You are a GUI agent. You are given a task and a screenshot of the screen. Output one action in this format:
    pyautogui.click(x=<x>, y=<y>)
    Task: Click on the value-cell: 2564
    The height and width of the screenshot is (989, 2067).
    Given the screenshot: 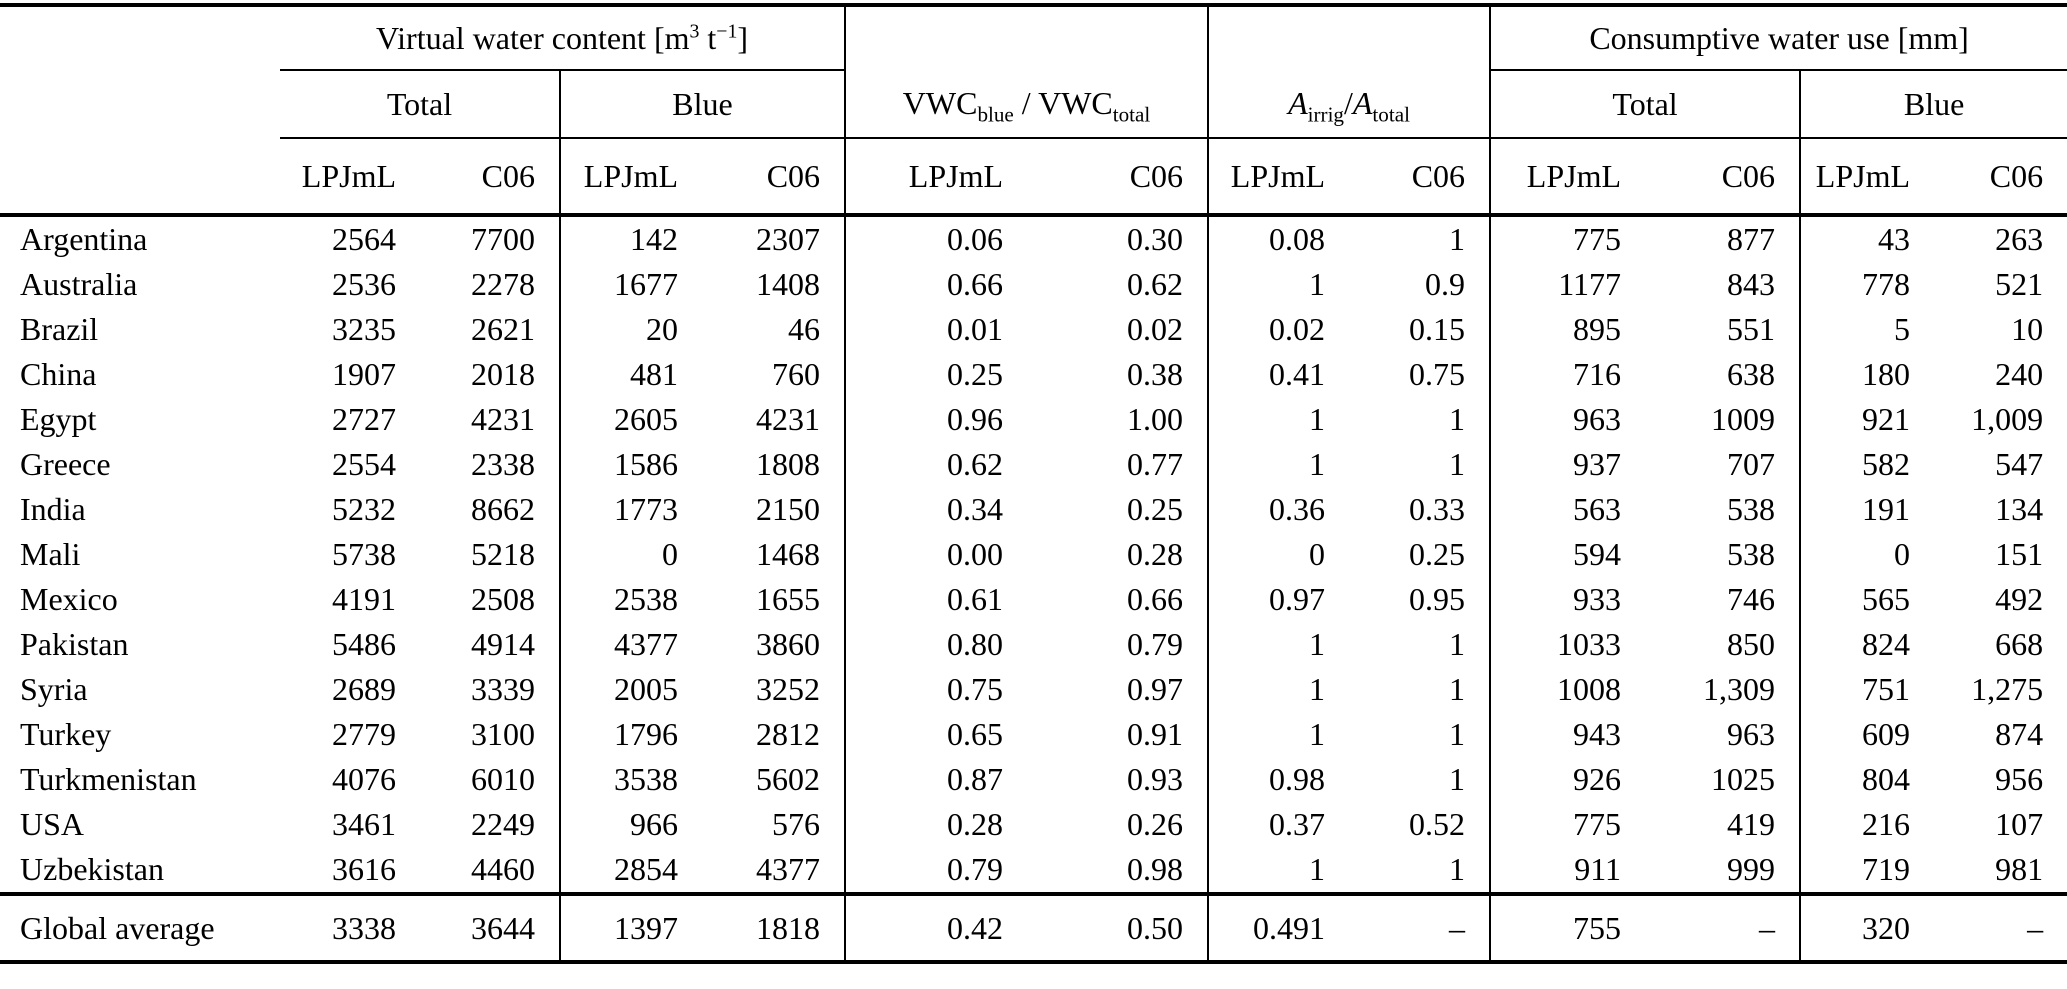 What is the action you would take?
    pyautogui.click(x=364, y=239)
    